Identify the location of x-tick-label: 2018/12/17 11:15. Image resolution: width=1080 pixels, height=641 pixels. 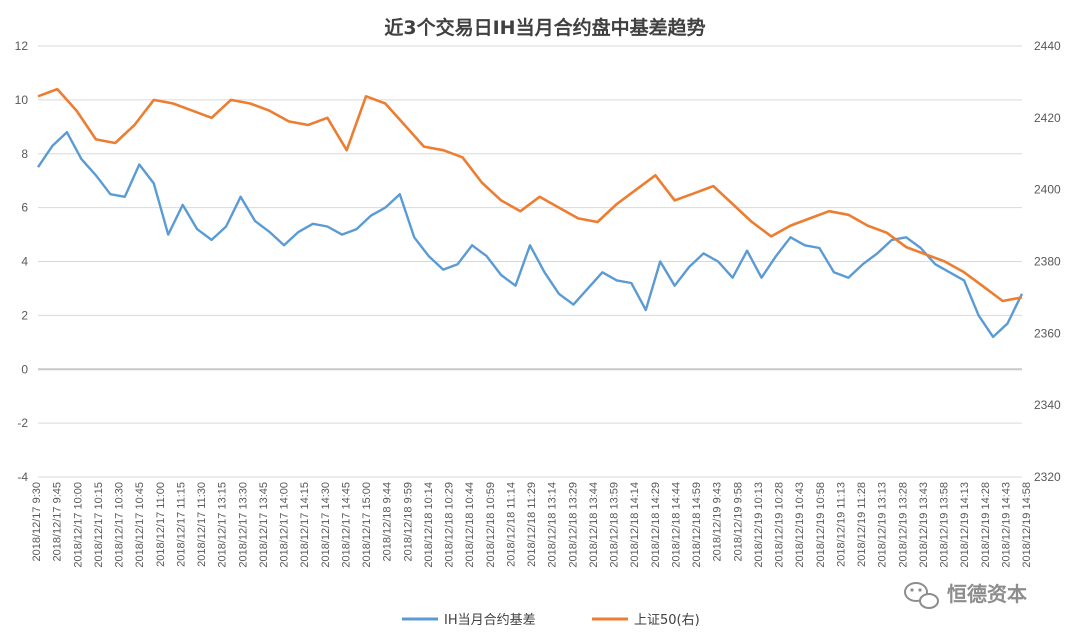
(181, 524).